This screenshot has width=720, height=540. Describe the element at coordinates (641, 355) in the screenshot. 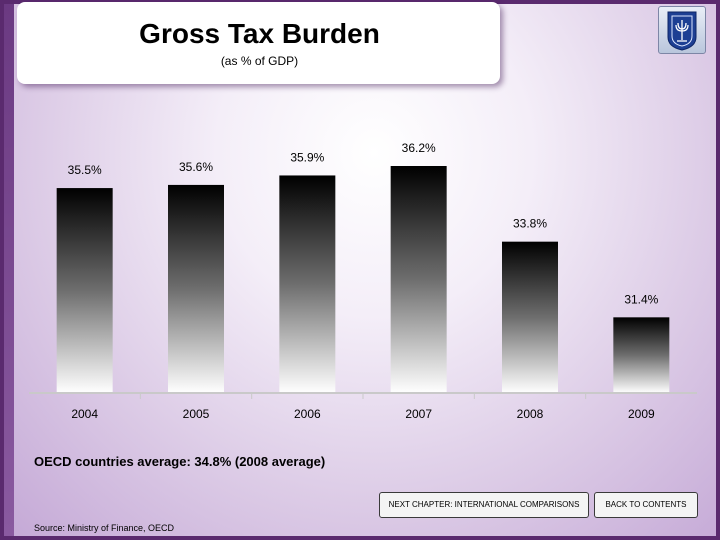

I see `bar-2009` at that location.